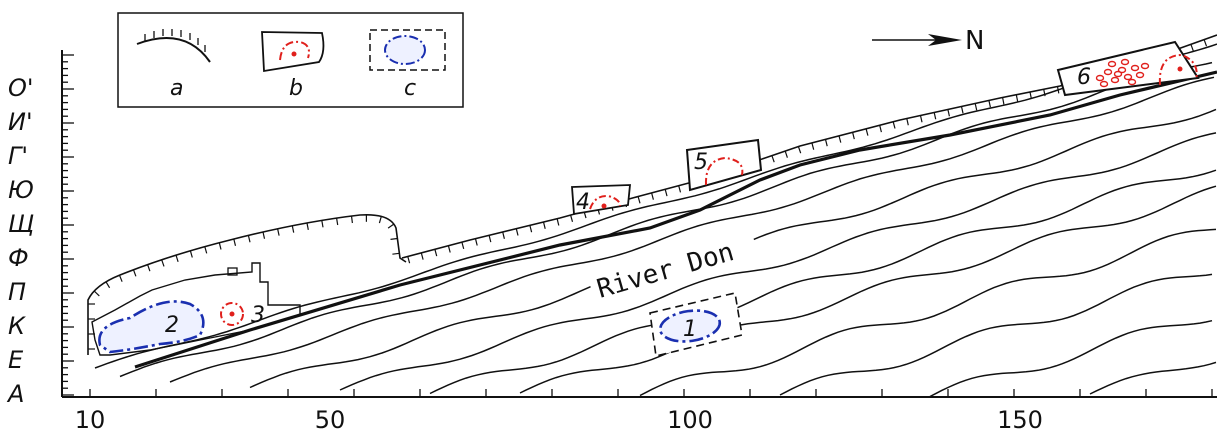 This screenshot has width=1217, height=436. What do you see at coordinates (15, 394) in the screenshot?
I see `y-label-a: А` at bounding box center [15, 394].